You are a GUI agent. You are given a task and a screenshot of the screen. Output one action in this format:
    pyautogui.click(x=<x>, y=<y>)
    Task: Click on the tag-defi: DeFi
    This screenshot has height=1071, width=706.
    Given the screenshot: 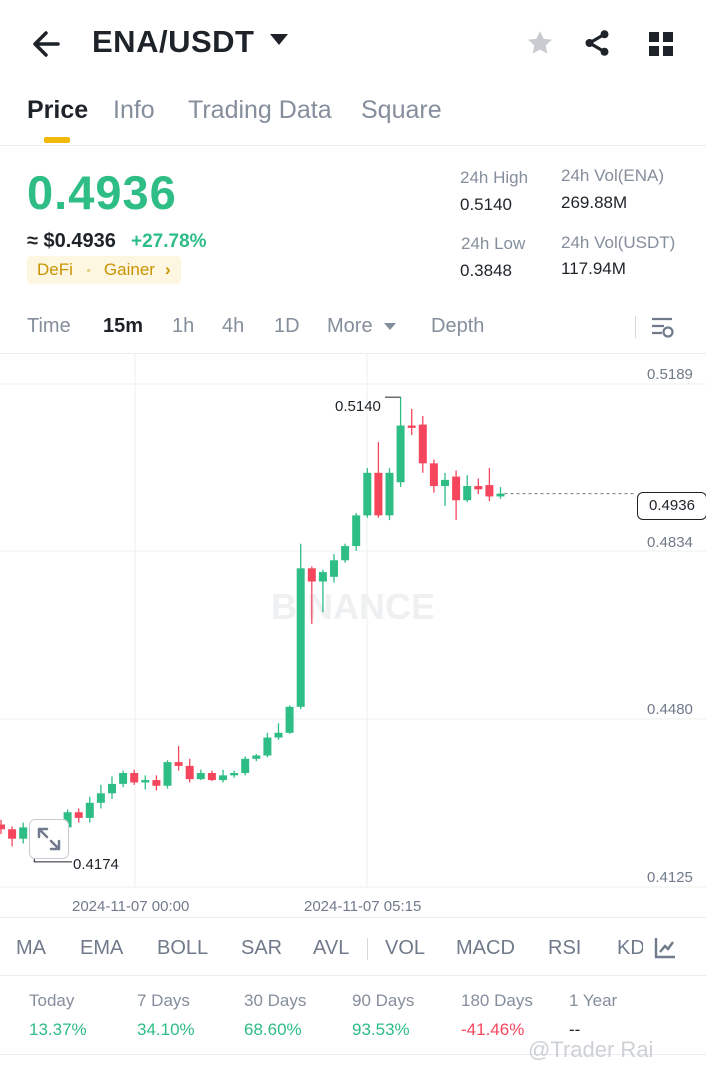 What is the action you would take?
    pyautogui.click(x=55, y=269)
    